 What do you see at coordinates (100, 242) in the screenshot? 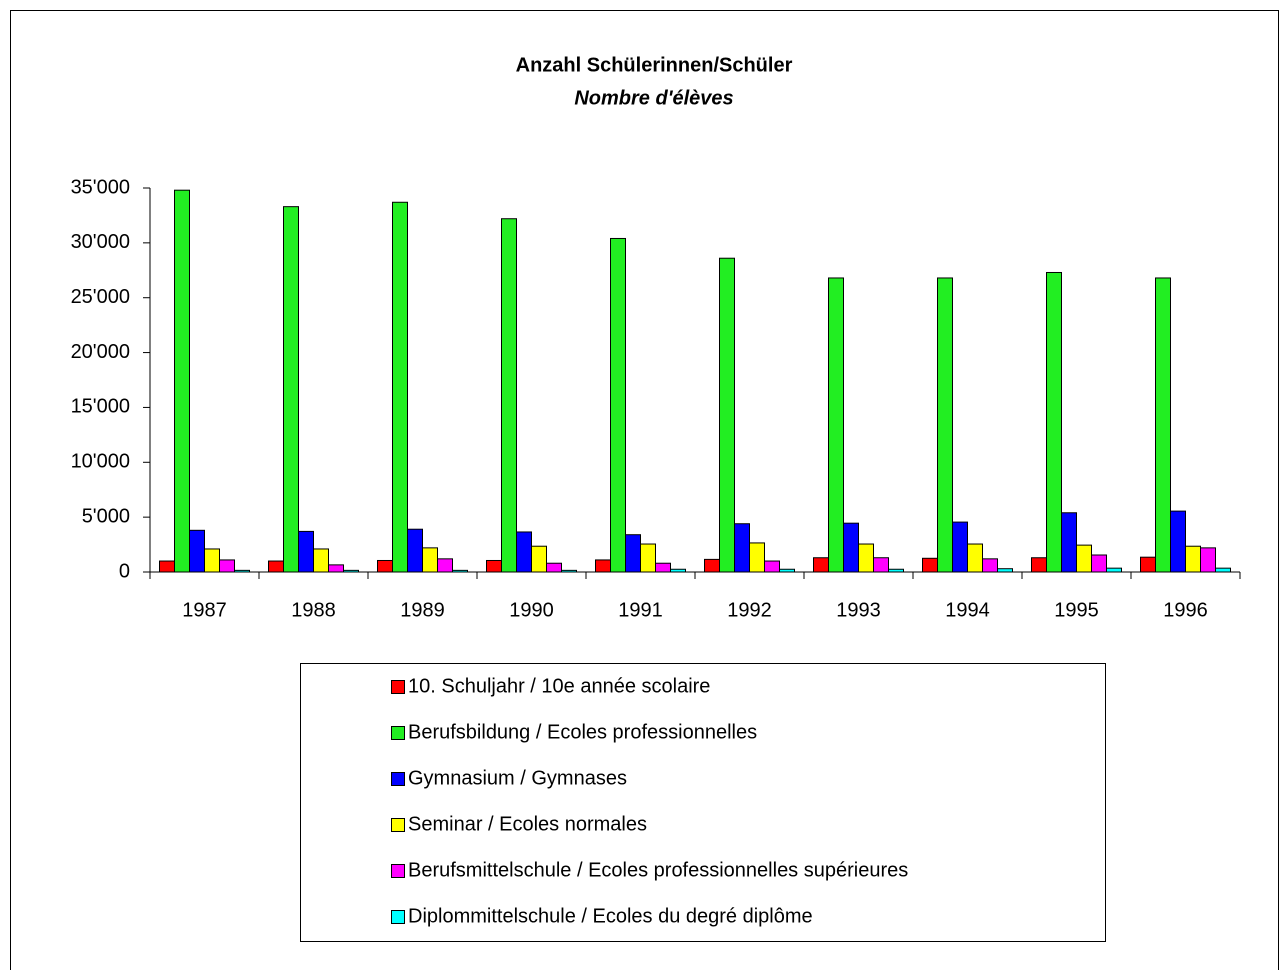
I see `y-tick-label: 30'000` at bounding box center [100, 242].